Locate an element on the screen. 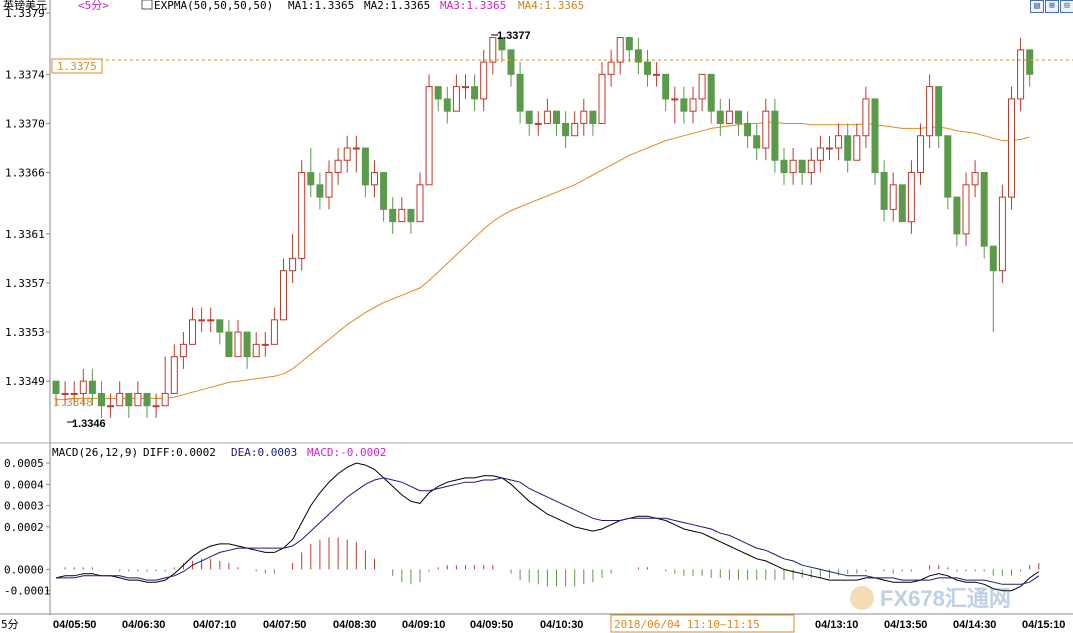 This screenshot has height=633, width=1073. close-icon: ⊟ is located at coordinates (1066, 6).